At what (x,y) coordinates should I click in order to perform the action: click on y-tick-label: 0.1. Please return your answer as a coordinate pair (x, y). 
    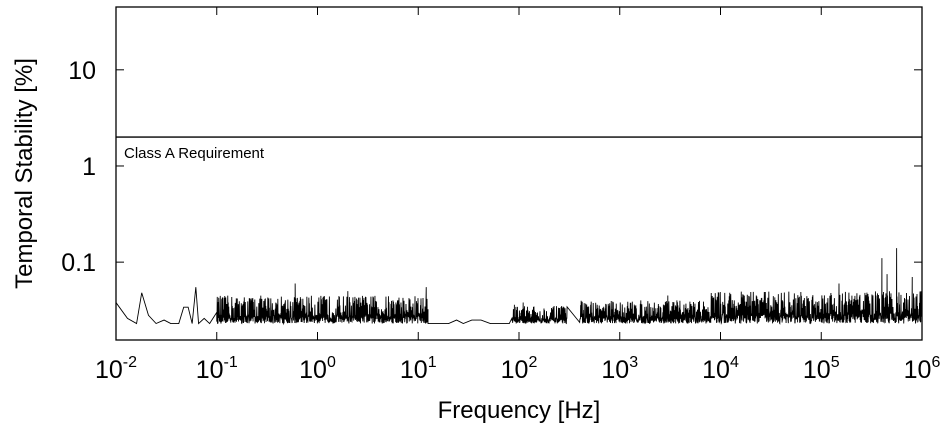
    Looking at the image, I should click on (78, 263).